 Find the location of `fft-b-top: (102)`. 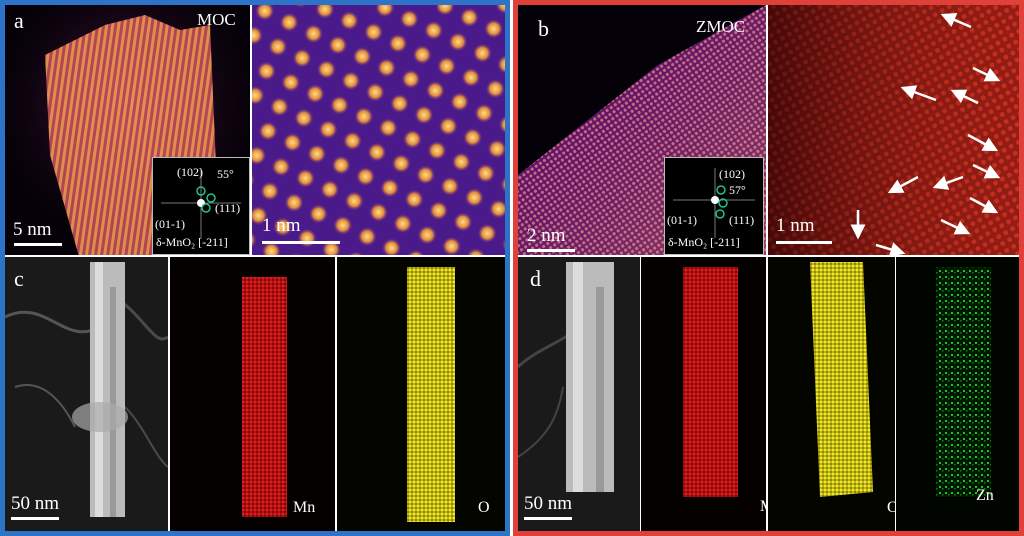

fft-b-top: (102) is located at coordinates (732, 174).